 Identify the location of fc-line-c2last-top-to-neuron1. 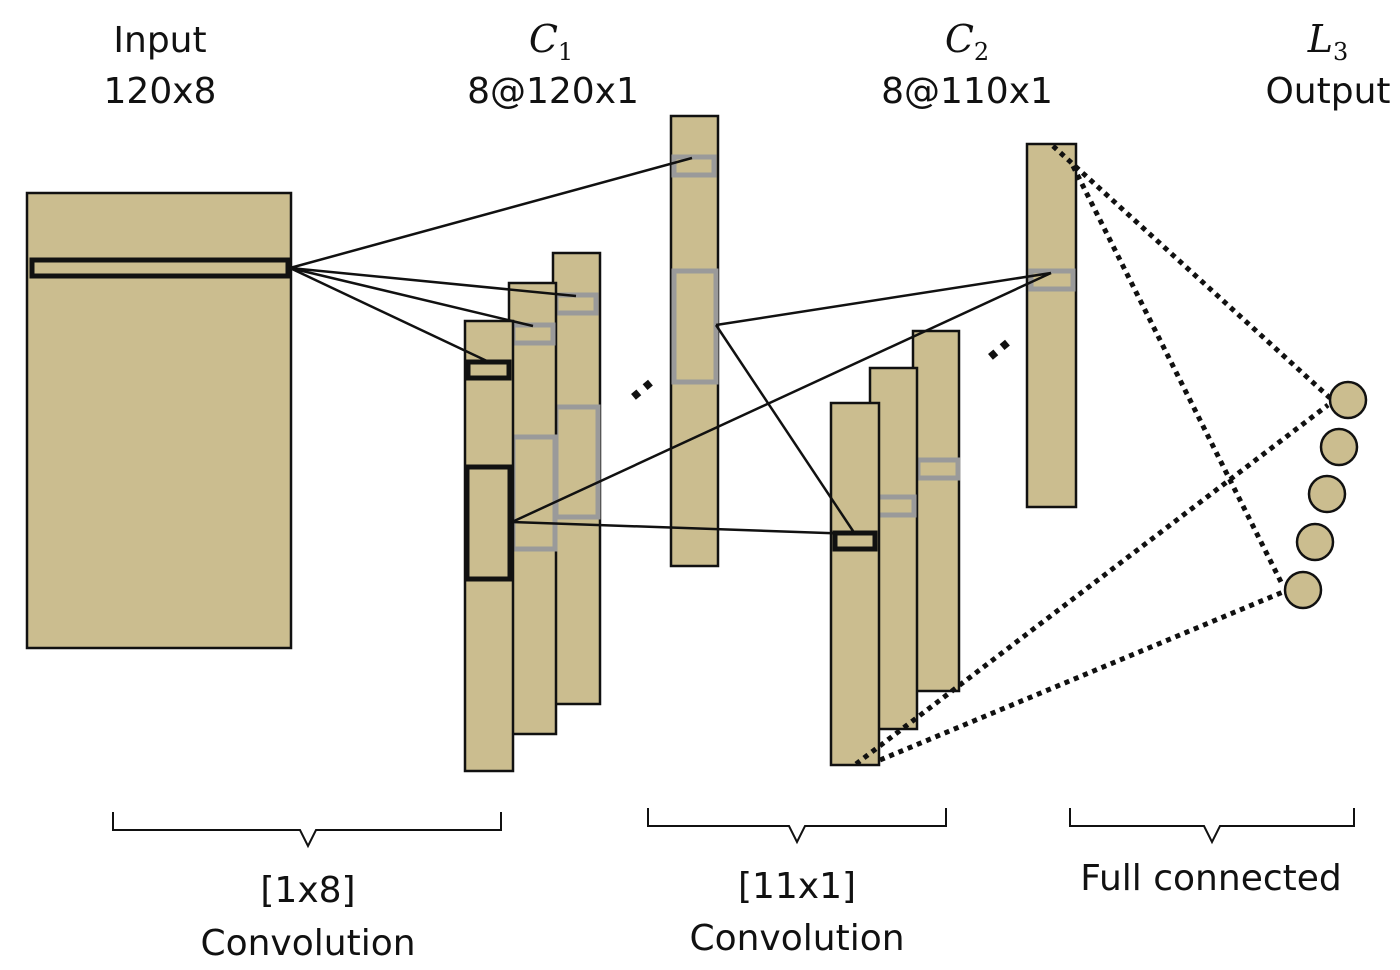
(1191, 272).